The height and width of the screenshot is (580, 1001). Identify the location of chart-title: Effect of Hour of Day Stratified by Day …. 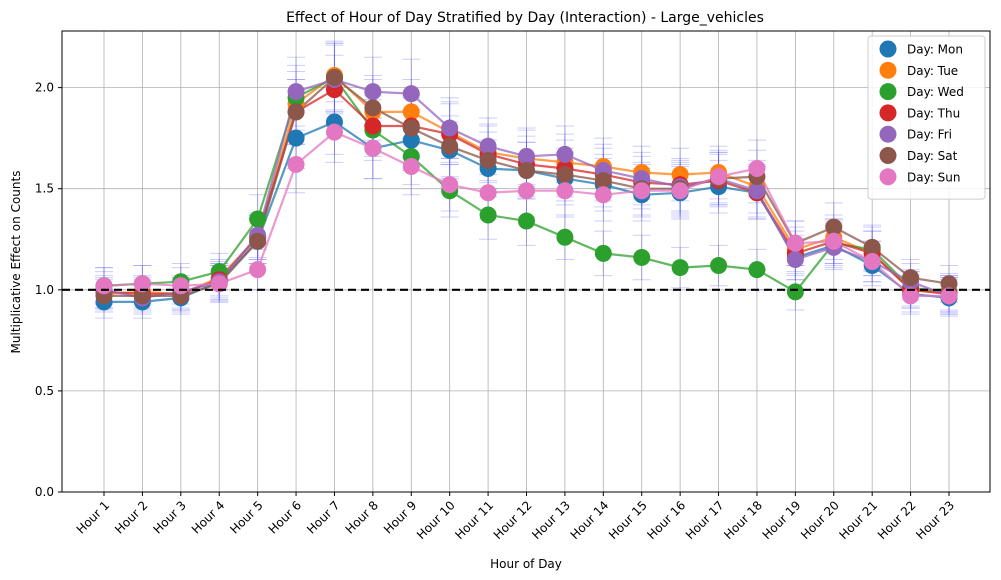
(525, 18).